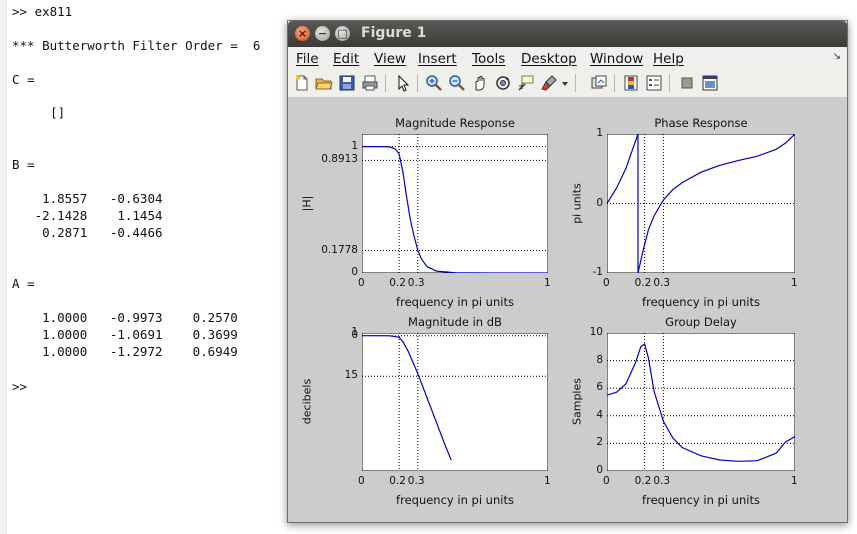 This screenshot has height=534, width=857. Describe the element at coordinates (701, 322) in the screenshot. I see `plot-title: Group Delay` at that location.